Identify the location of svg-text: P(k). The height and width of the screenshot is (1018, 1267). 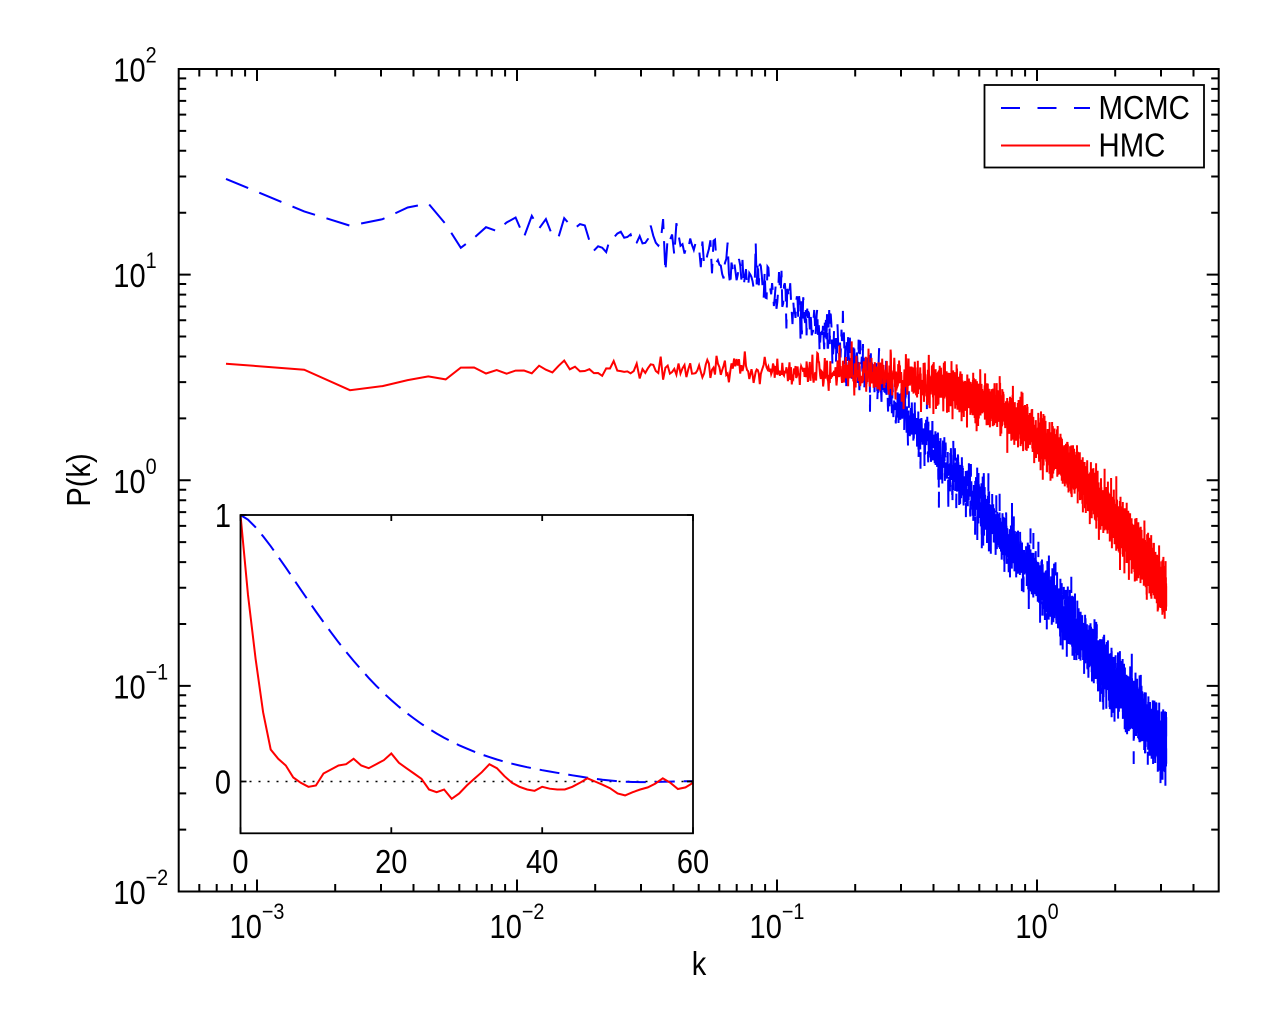
(78, 479).